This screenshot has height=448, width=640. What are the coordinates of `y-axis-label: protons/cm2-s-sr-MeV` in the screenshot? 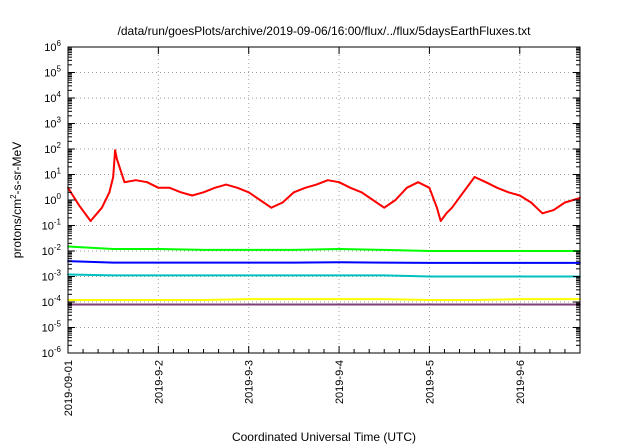 It's located at (16, 200).